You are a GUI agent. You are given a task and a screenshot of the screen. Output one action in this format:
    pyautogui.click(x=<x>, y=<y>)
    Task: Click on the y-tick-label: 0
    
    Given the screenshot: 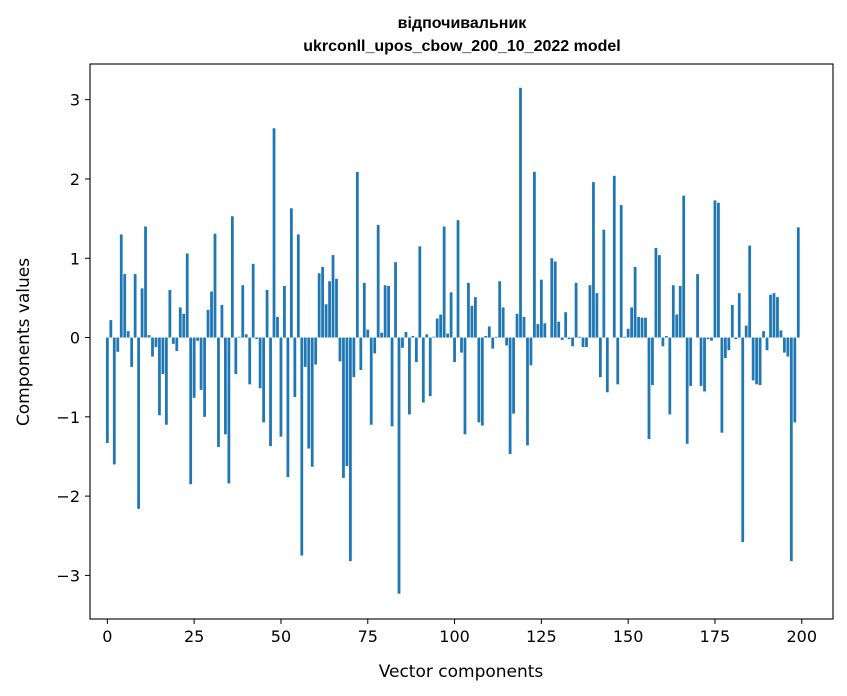 What is the action you would take?
    pyautogui.click(x=75, y=338)
    